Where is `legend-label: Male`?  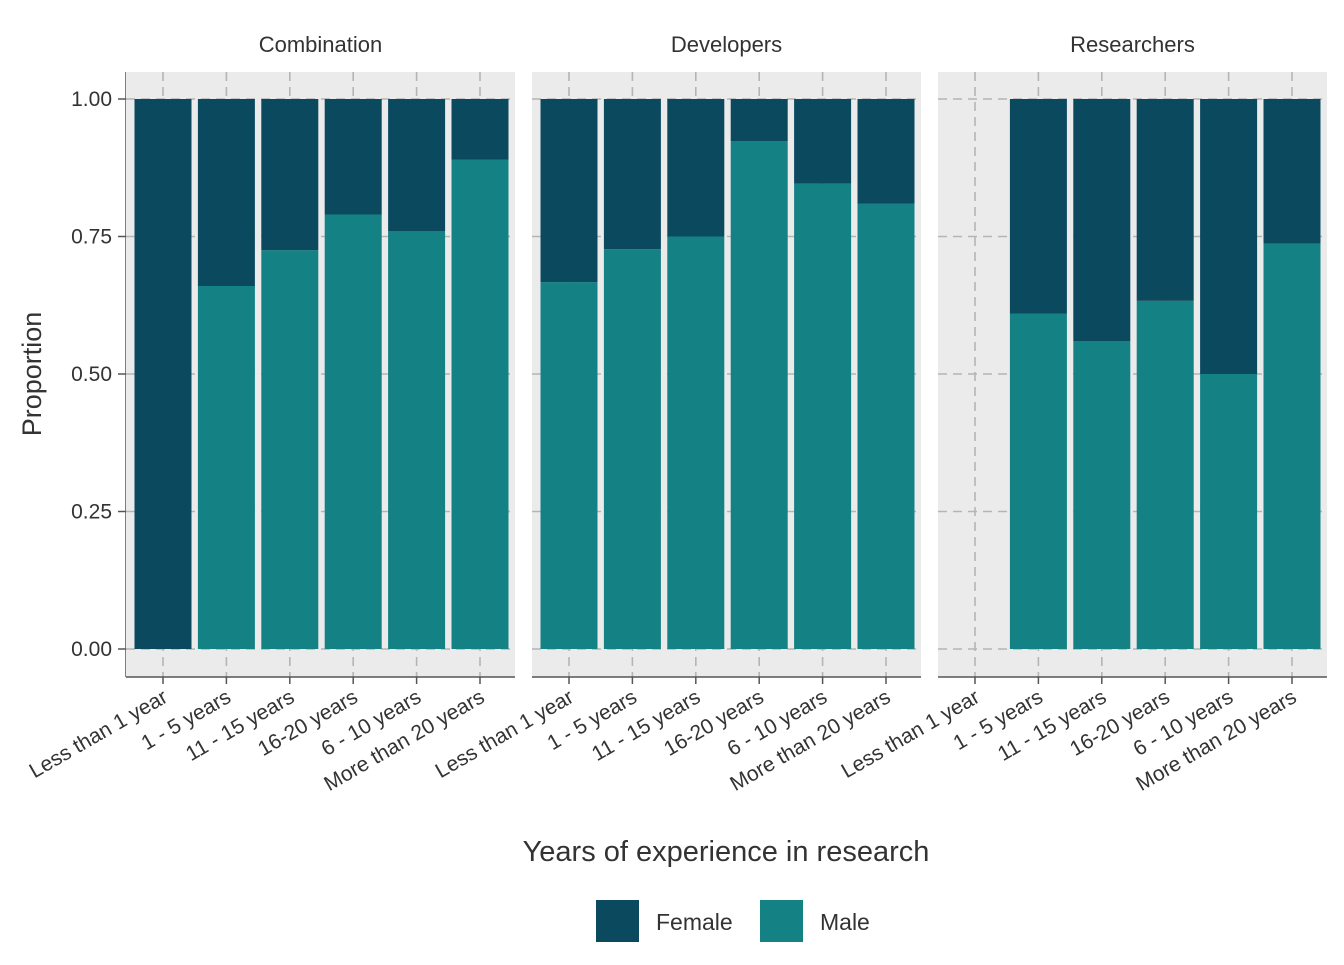
legend-label: Male is located at coordinates (845, 922).